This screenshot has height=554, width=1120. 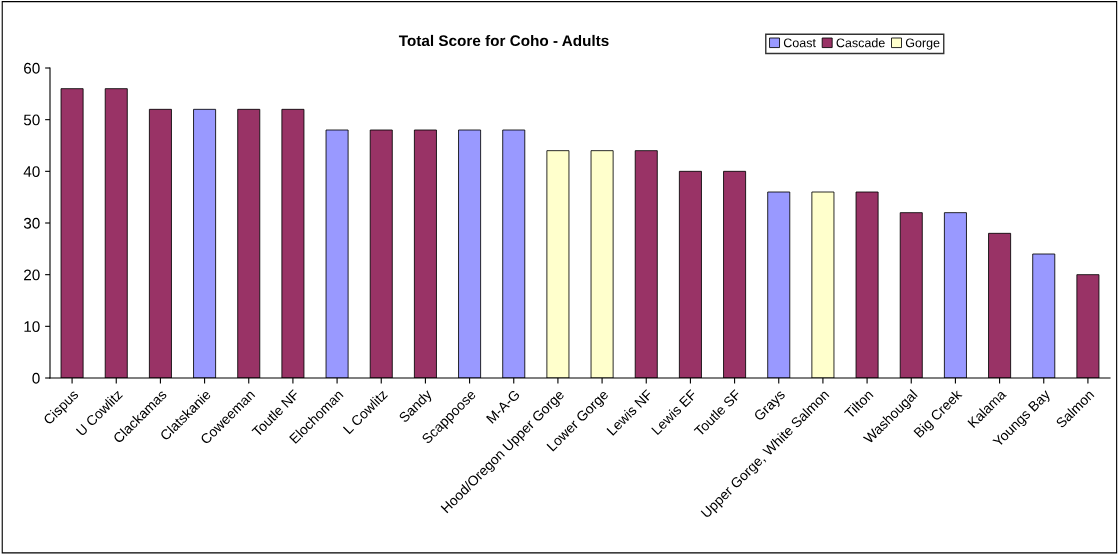 I want to click on legend-label: Gorge, so click(x=922, y=44).